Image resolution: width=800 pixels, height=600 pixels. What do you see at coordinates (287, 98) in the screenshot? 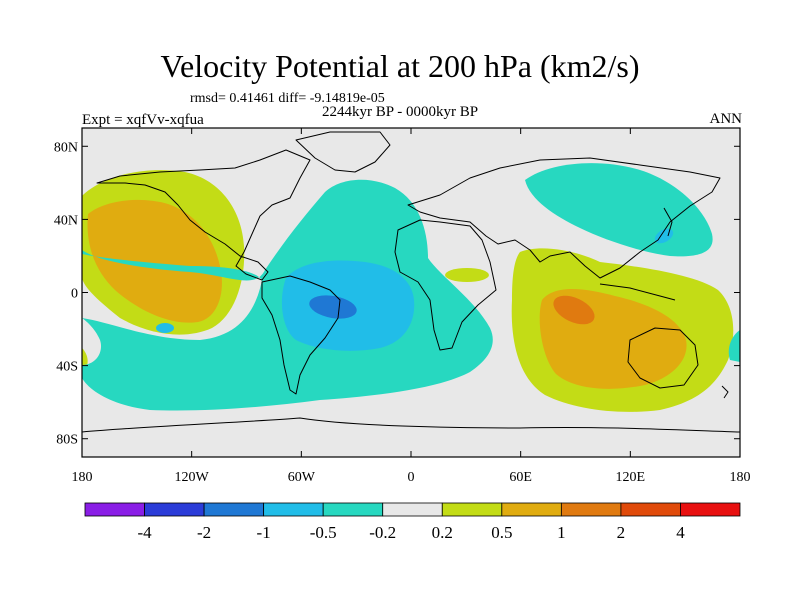
I see `rmsd-diff-stats: rmsd= 0.41461 diff= -9.14819e-05` at bounding box center [287, 98].